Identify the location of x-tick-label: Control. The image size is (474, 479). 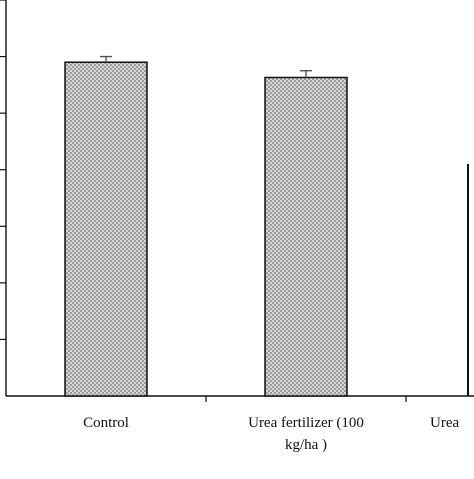
(106, 423).